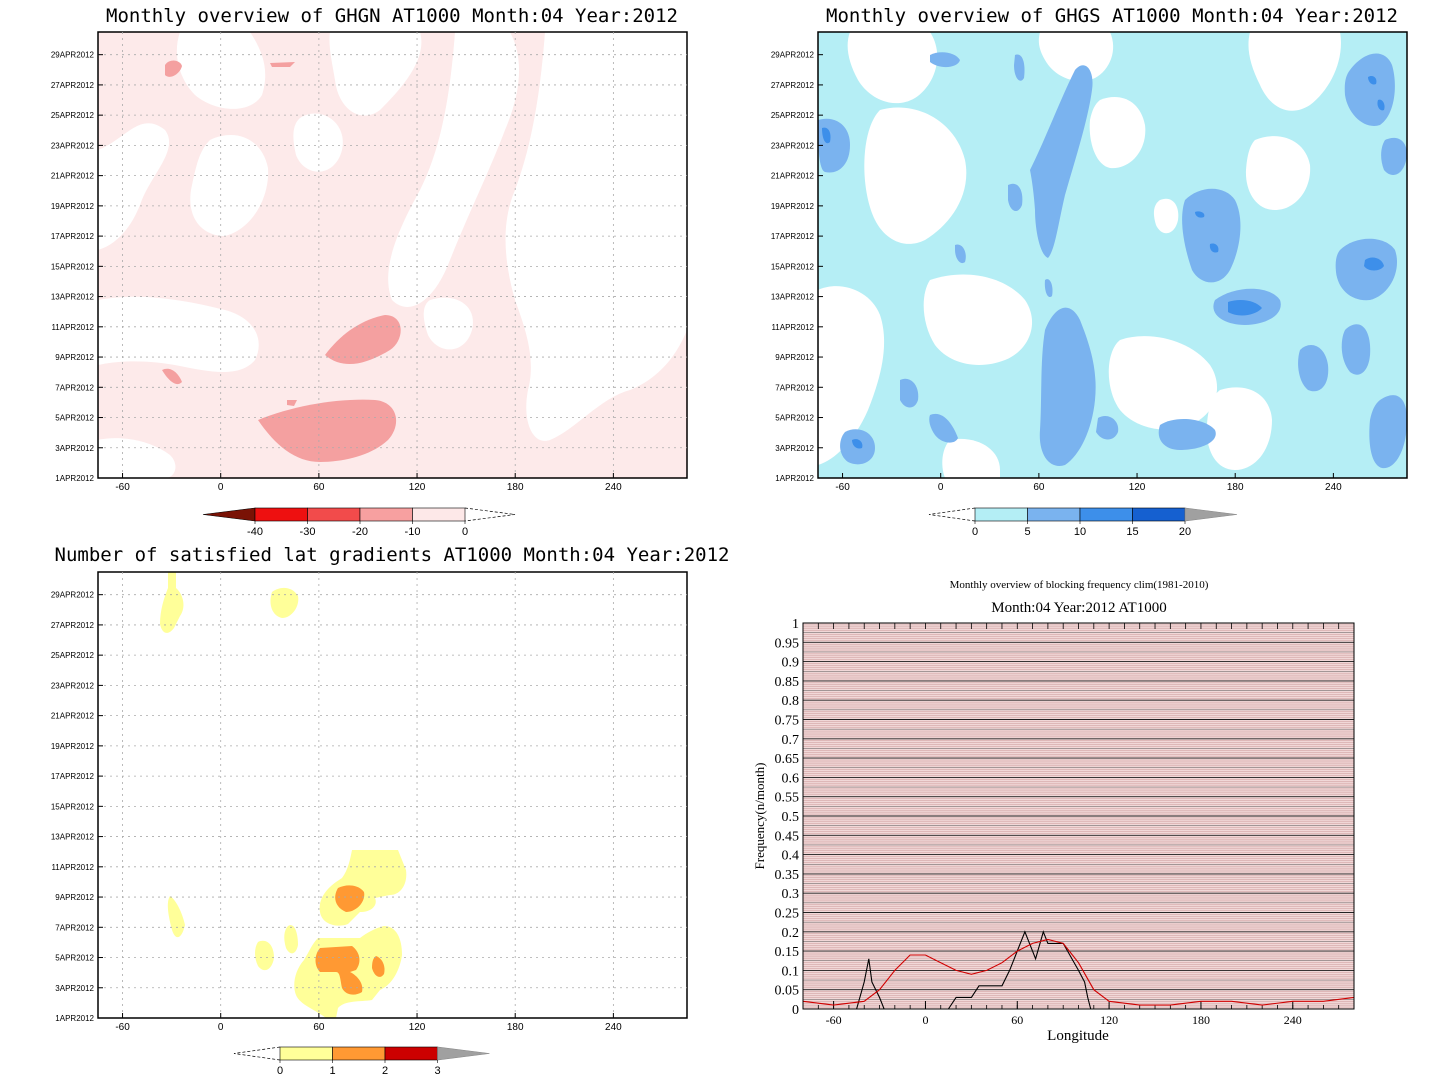 This screenshot has width=1440, height=1091. What do you see at coordinates (792, 327) in the screenshot?
I see `ghgs-y-tick-label: 11APR2012` at bounding box center [792, 327].